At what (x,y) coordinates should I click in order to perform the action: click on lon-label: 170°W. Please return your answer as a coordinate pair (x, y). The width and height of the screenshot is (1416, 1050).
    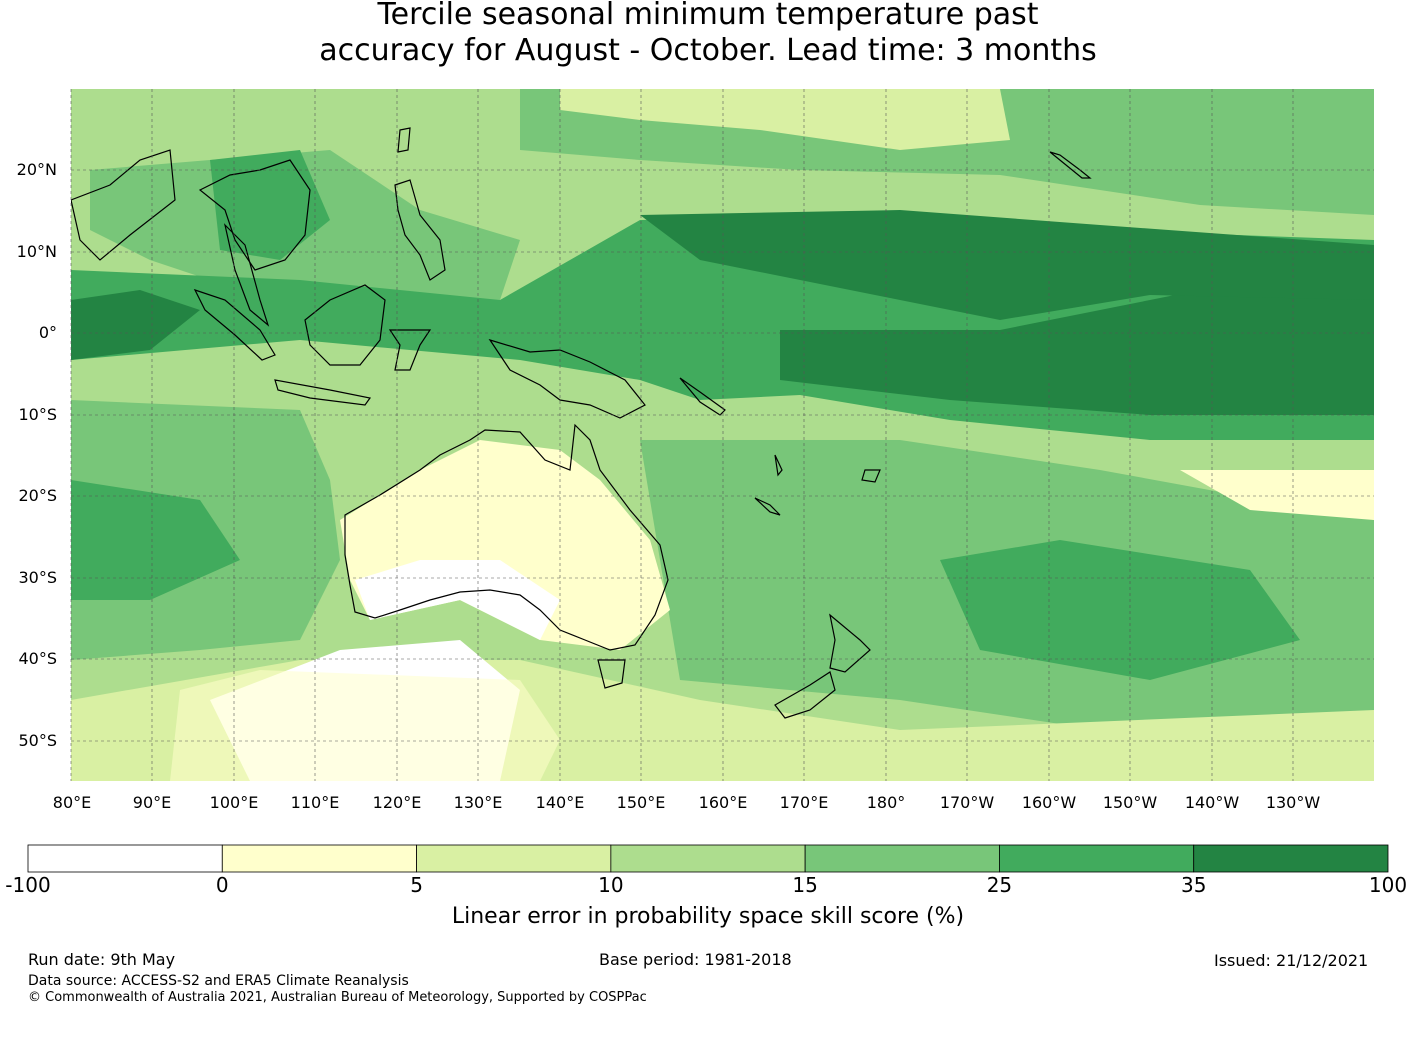
    Looking at the image, I should click on (967, 802).